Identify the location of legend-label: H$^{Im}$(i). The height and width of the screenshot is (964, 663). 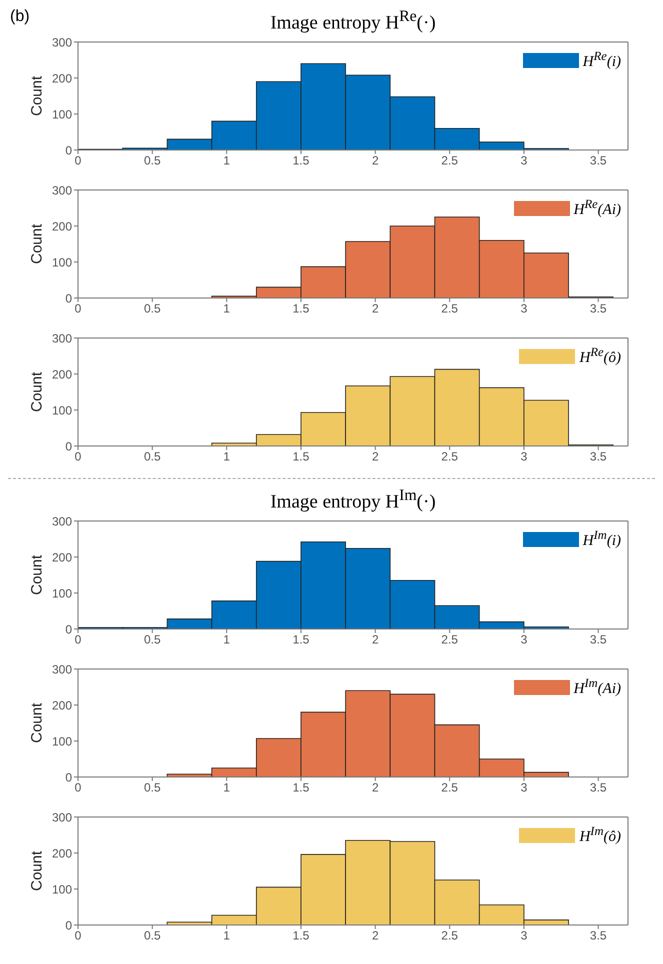
(601, 539).